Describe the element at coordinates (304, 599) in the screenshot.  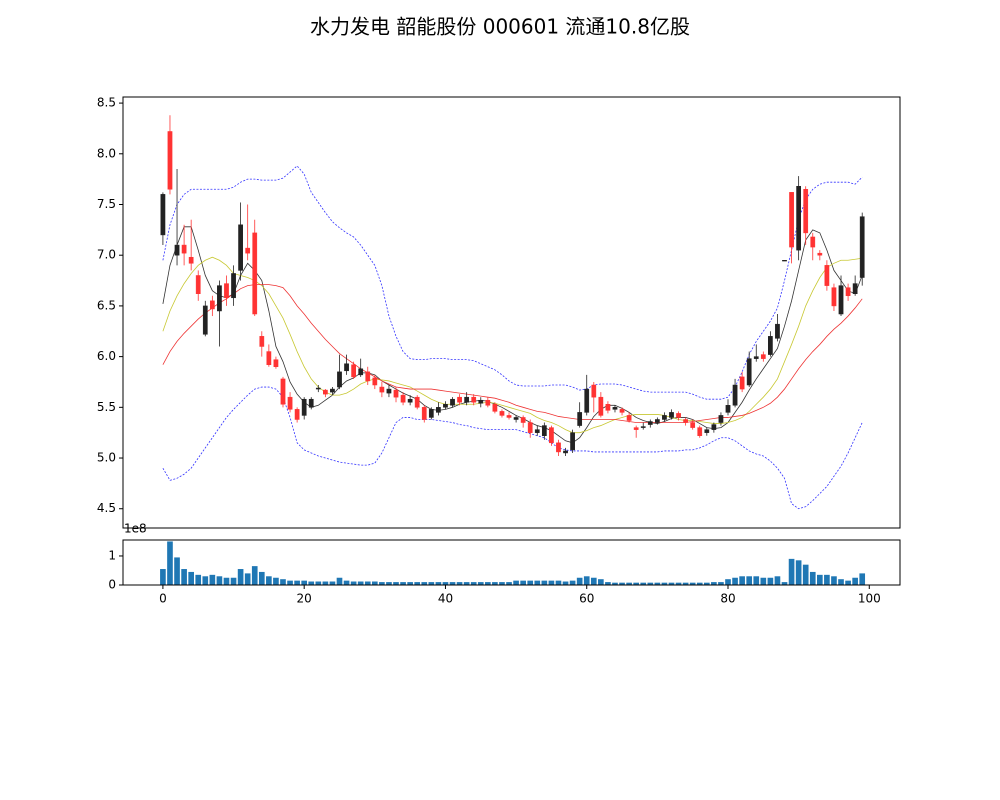
I see `x-tick-label: 20` at that location.